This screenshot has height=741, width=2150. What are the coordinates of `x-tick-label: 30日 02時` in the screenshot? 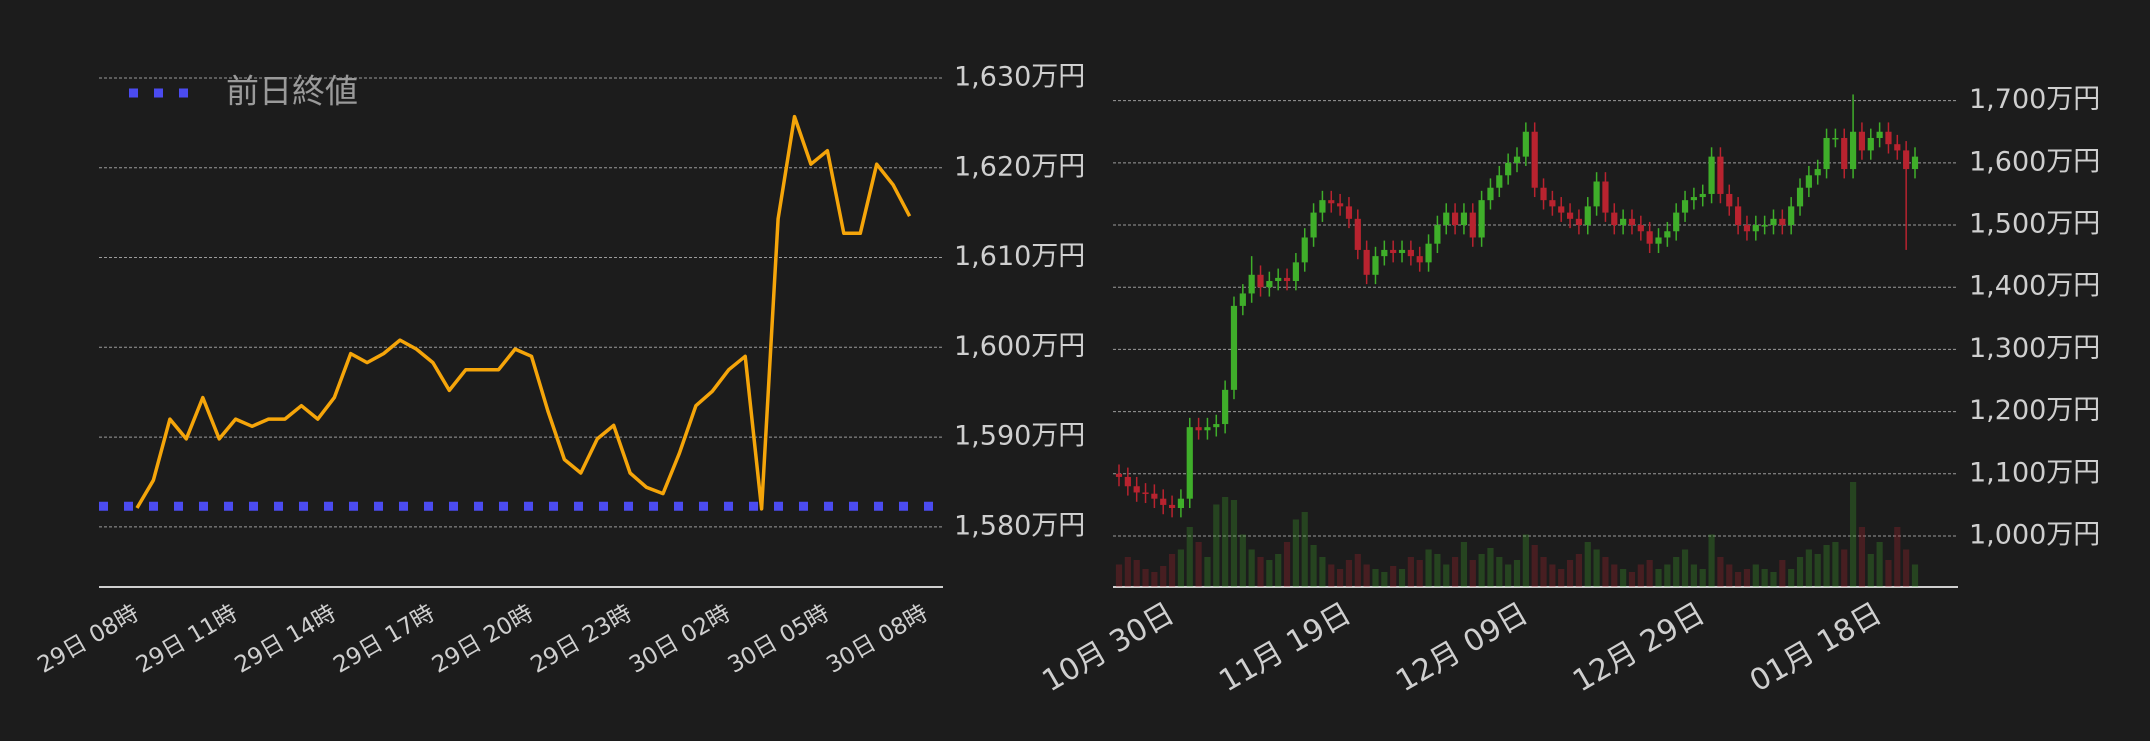 It's located at (680, 639).